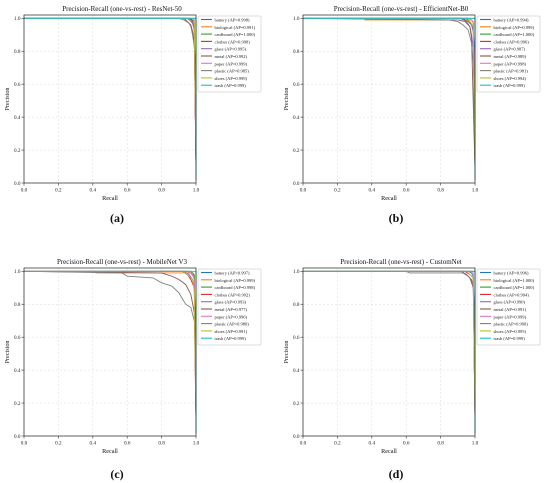 This screenshot has height=483, width=550. What do you see at coordinates (510, 309) in the screenshot?
I see `legend-label-5: metal (AP=0.991)` at bounding box center [510, 309].